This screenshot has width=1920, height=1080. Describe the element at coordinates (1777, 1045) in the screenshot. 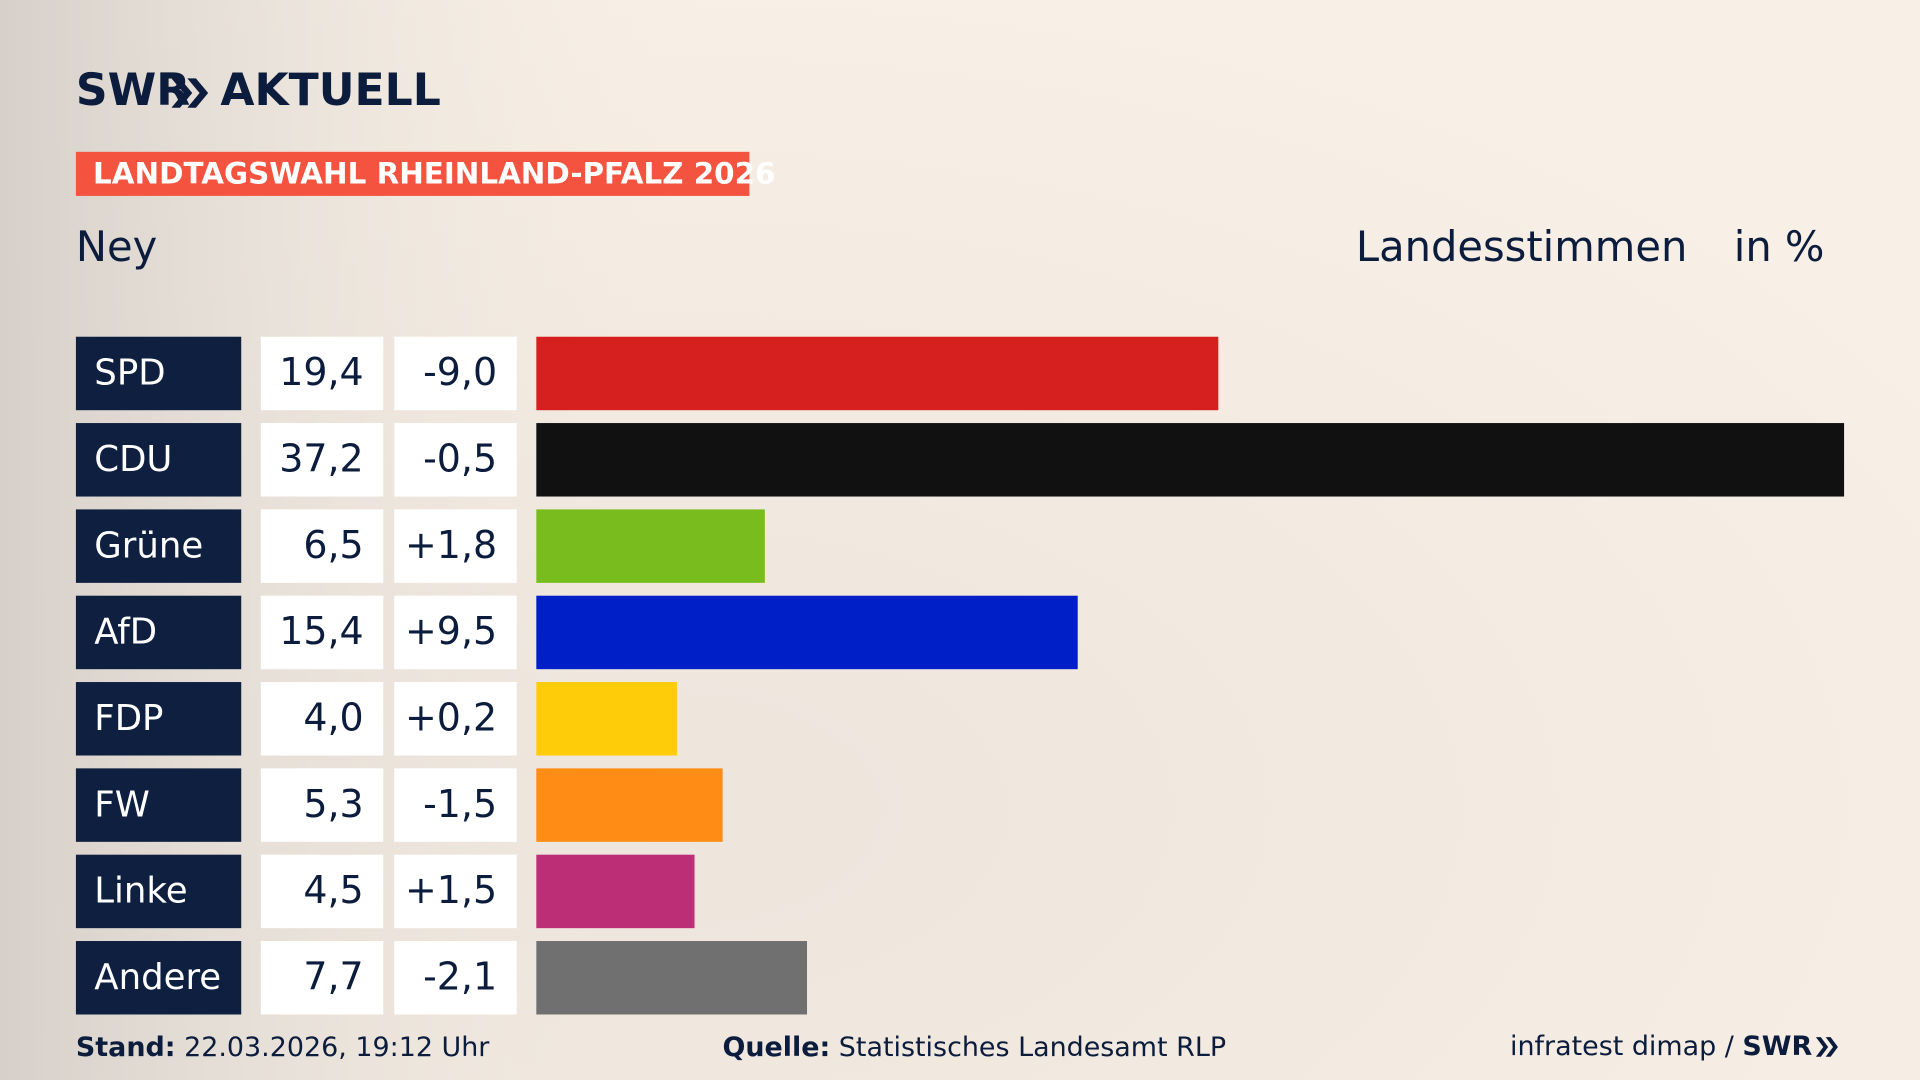

I see `credit-brand: SWR` at that location.